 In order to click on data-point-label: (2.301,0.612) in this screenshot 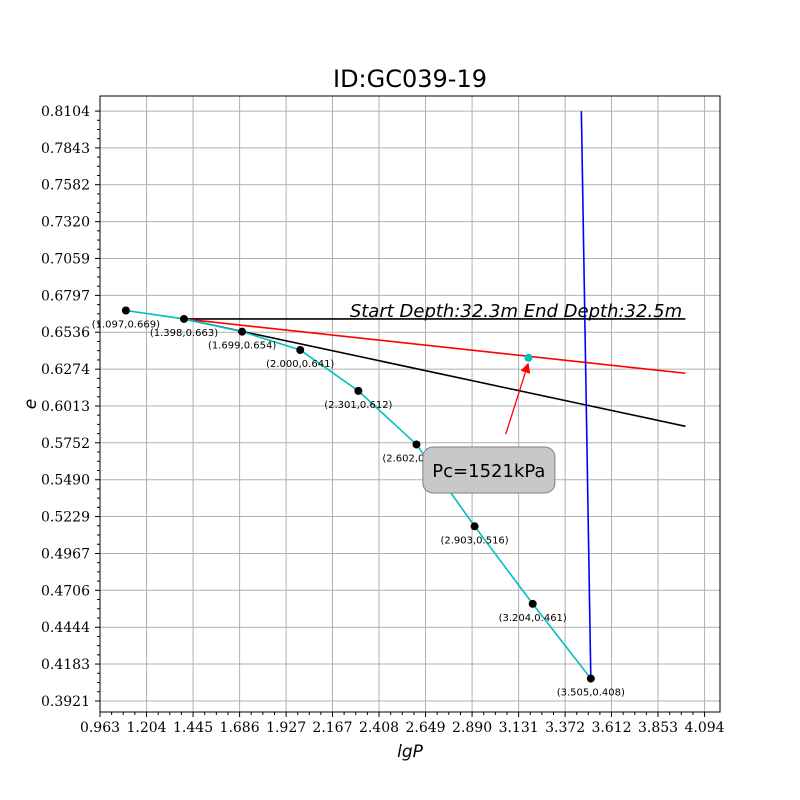, I will do `click(358, 405)`.